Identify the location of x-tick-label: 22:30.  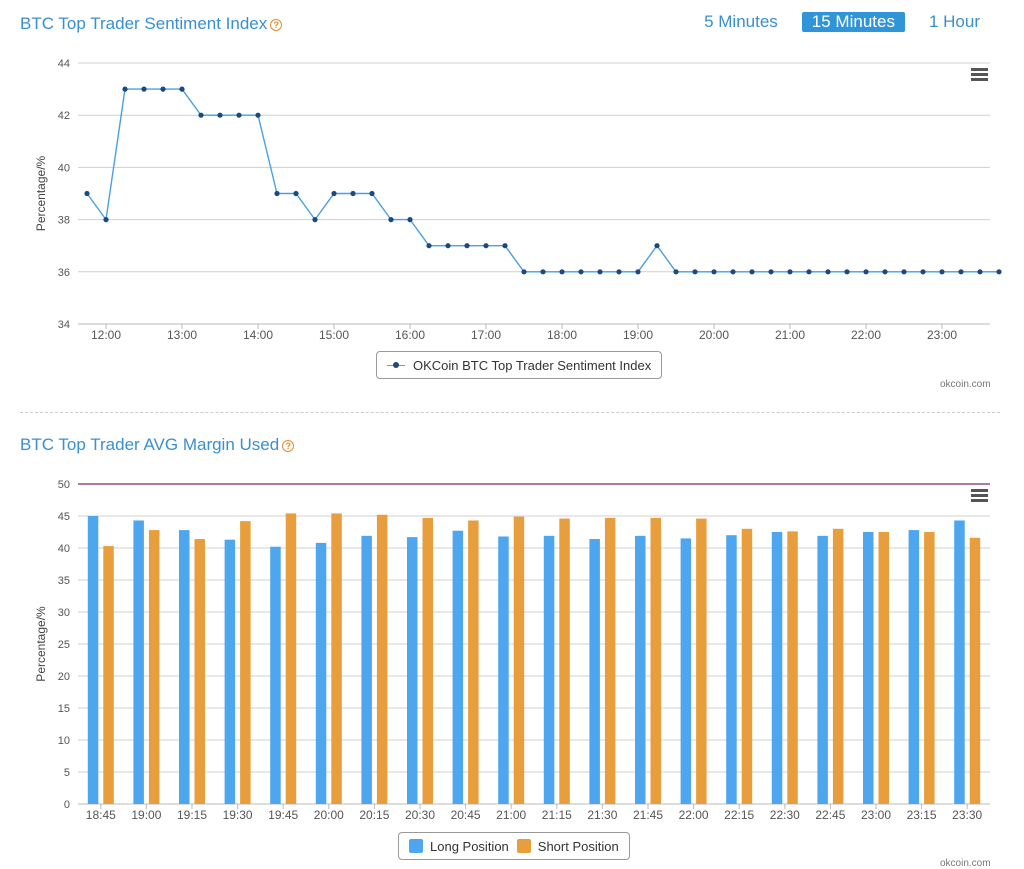
(785, 815).